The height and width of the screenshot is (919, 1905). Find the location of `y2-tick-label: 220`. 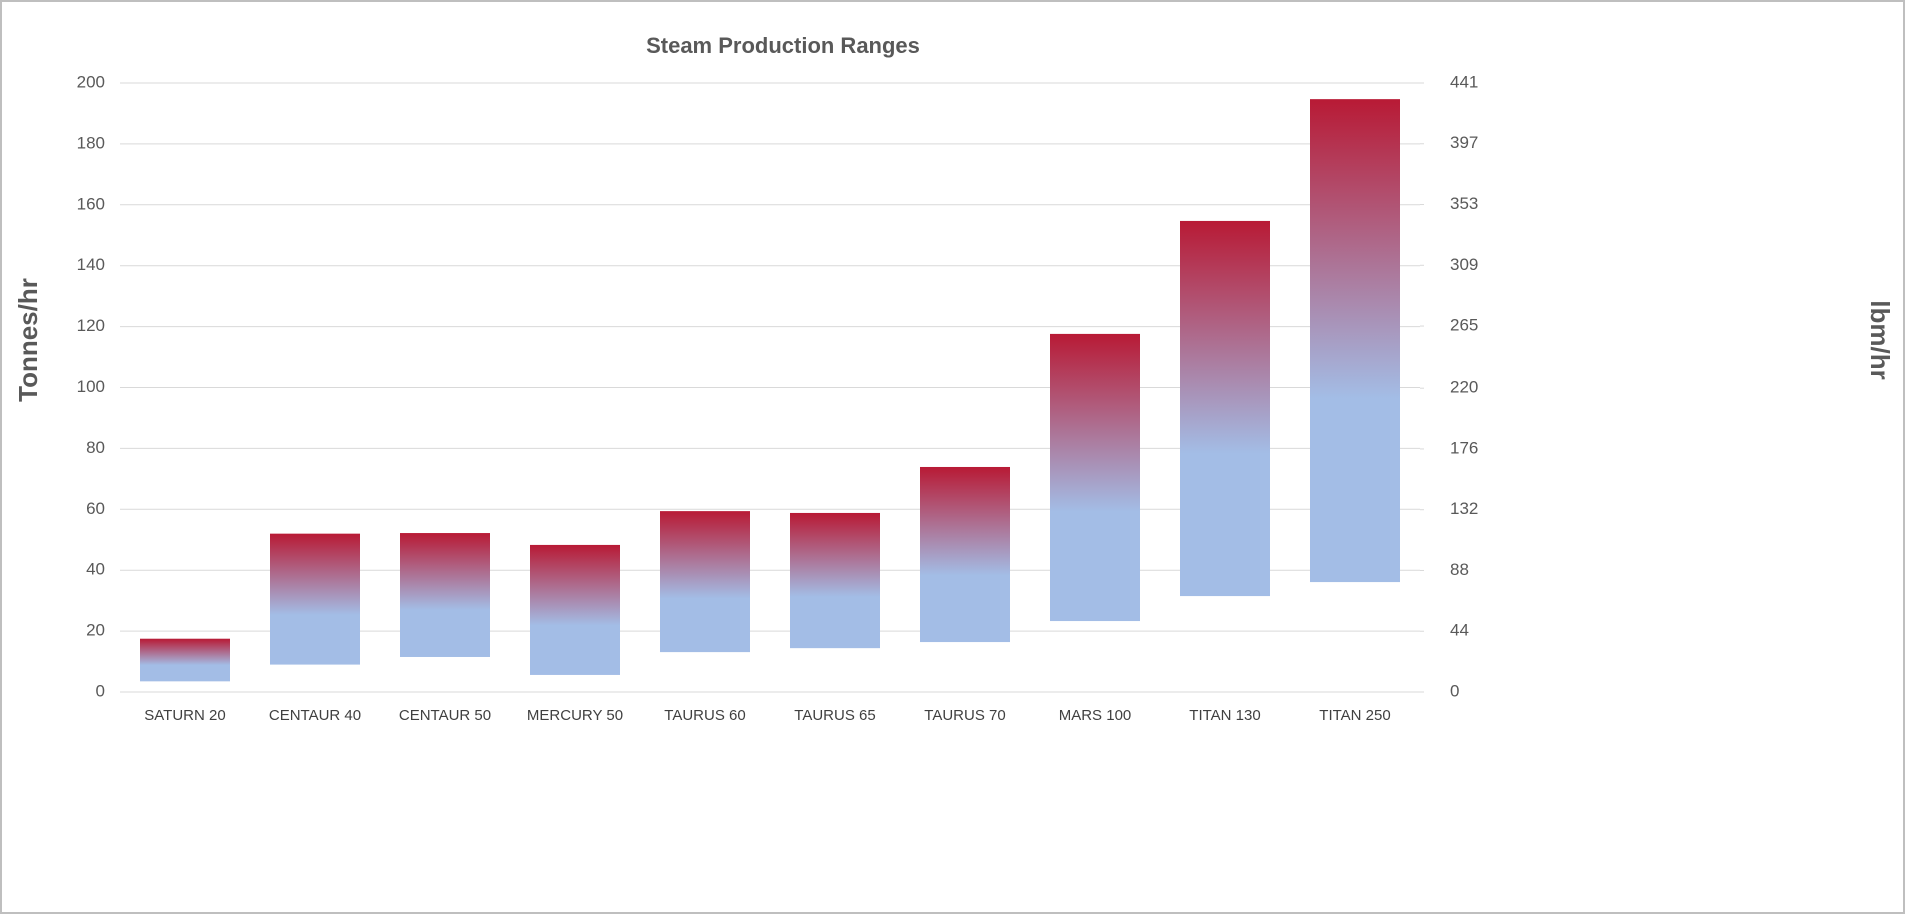

y2-tick-label: 220 is located at coordinates (1464, 387).